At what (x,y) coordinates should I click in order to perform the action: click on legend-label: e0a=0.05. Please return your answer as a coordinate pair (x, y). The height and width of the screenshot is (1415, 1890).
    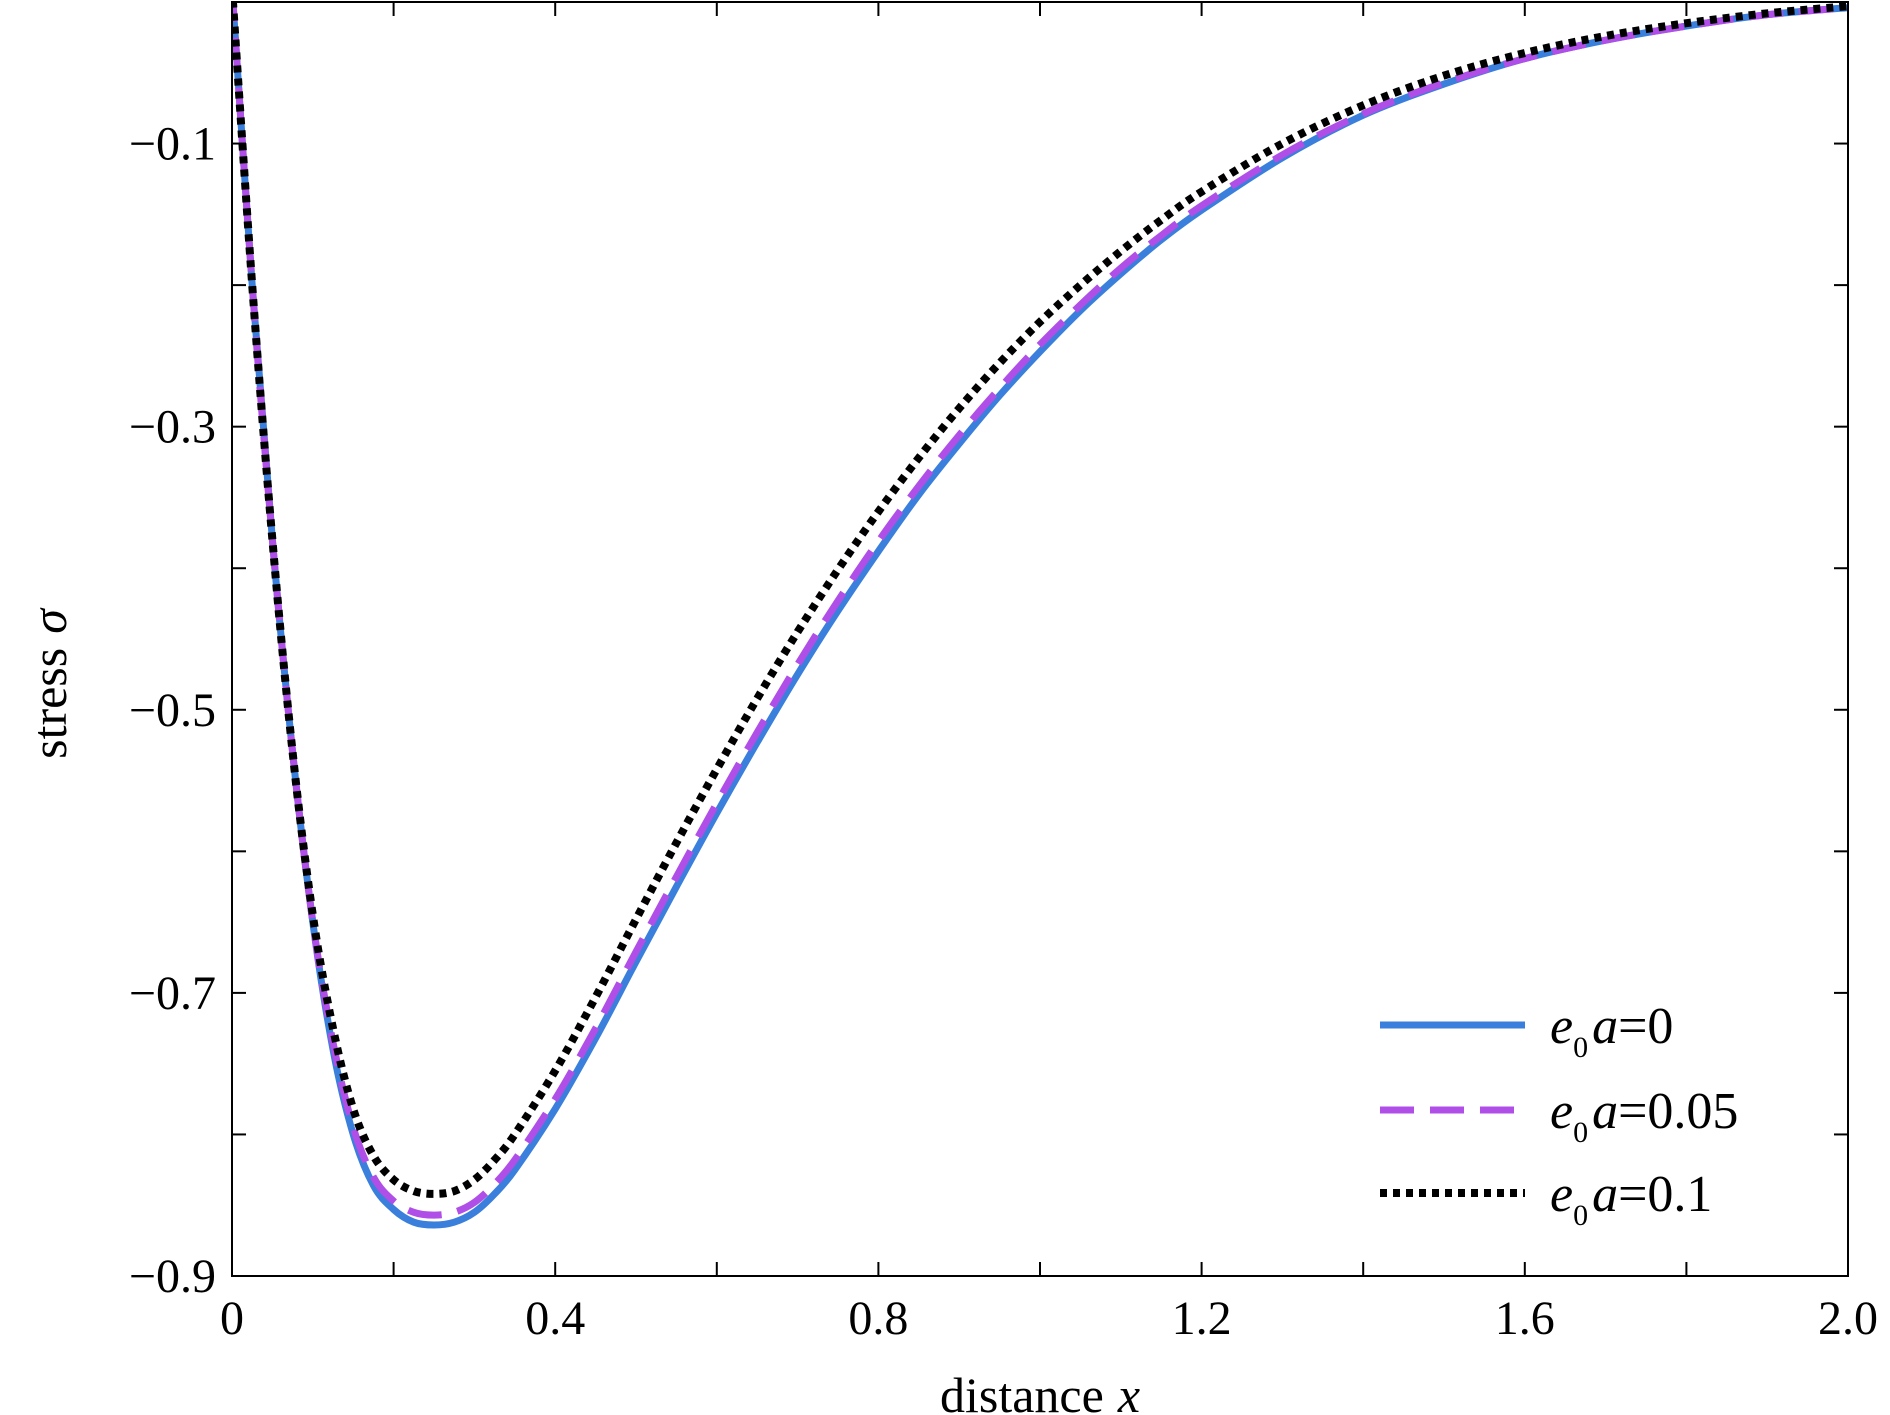
    Looking at the image, I should click on (1644, 1116).